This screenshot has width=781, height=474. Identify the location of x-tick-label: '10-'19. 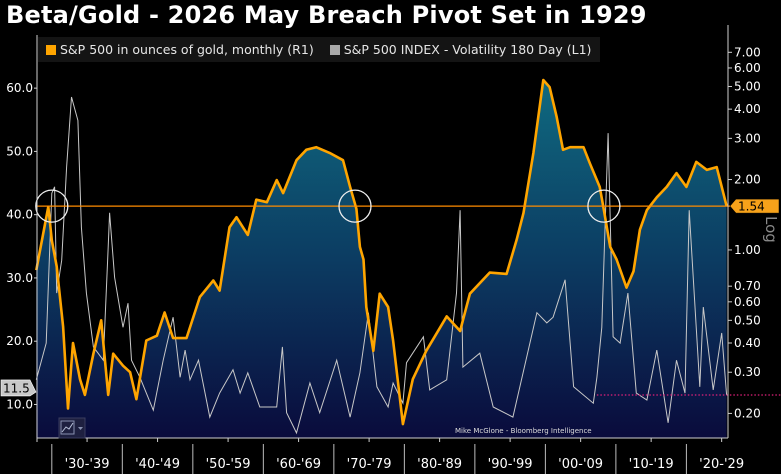
(651, 464).